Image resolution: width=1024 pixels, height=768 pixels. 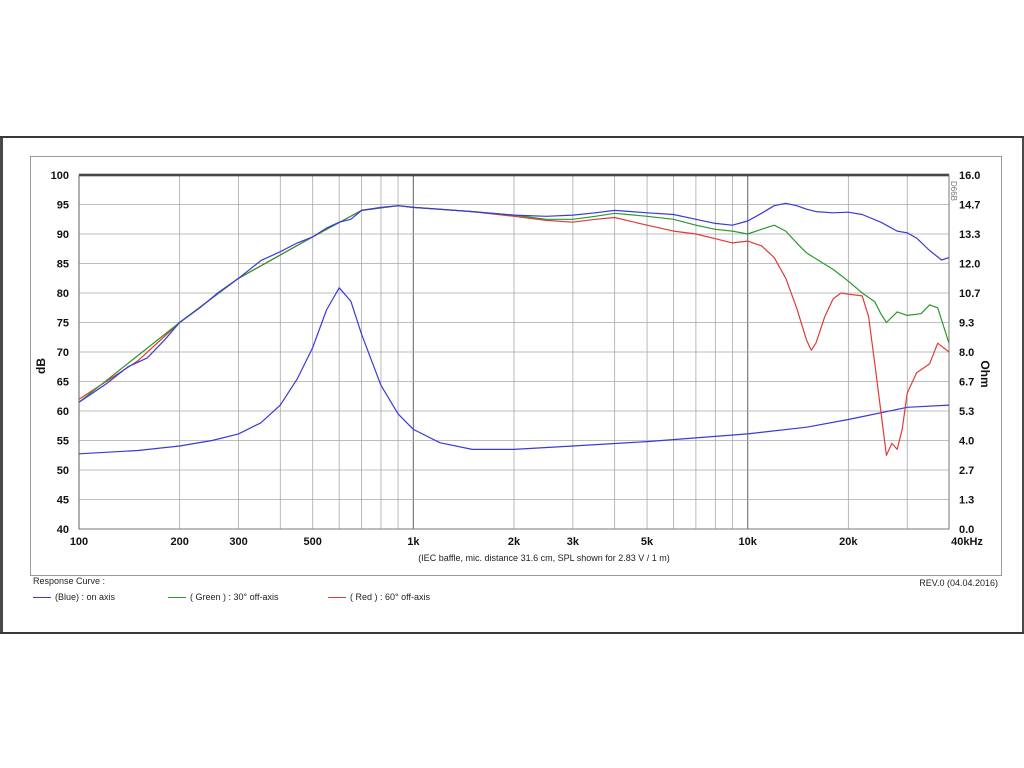 I want to click on y2-tick-label: 1.3, so click(x=966, y=501).